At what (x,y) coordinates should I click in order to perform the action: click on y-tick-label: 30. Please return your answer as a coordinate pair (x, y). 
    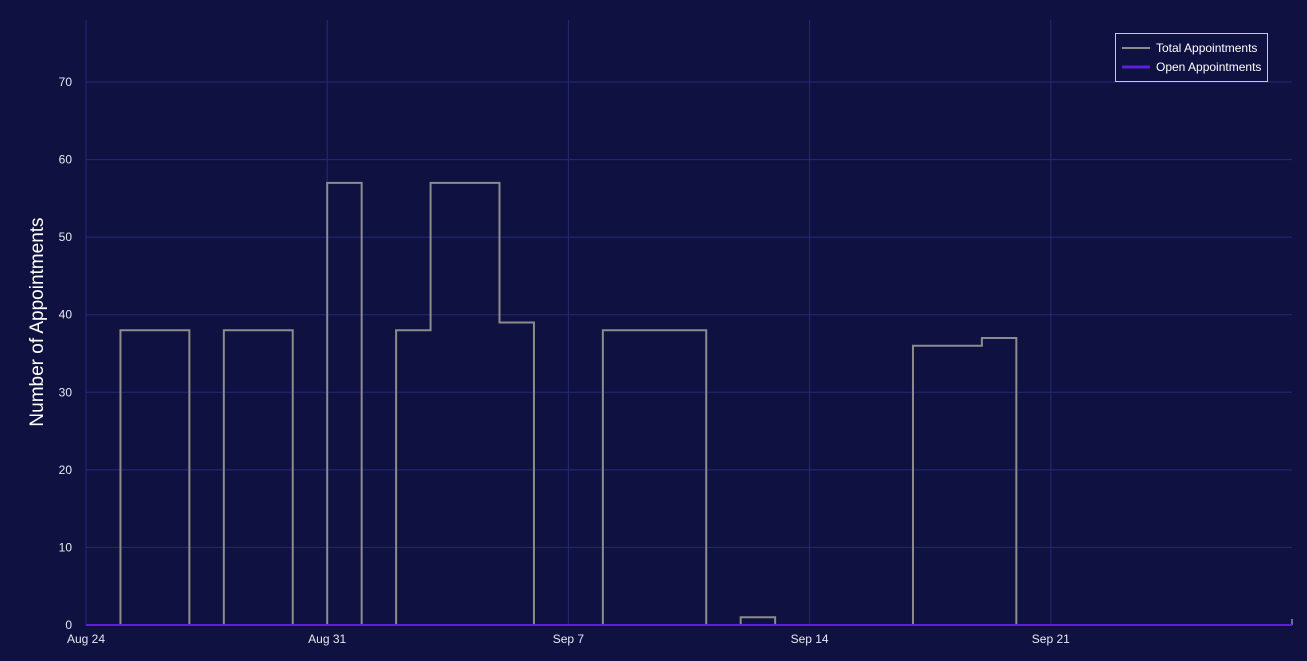
    Looking at the image, I should click on (66, 392).